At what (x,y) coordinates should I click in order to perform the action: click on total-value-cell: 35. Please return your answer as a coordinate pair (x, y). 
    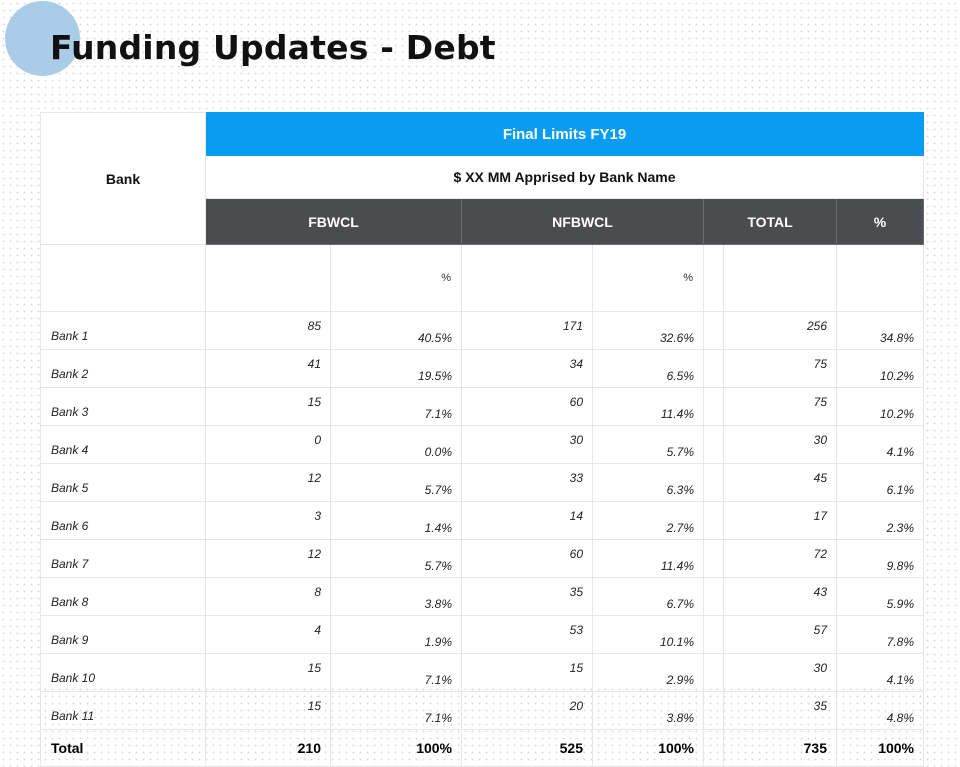
    Looking at the image, I should click on (780, 710).